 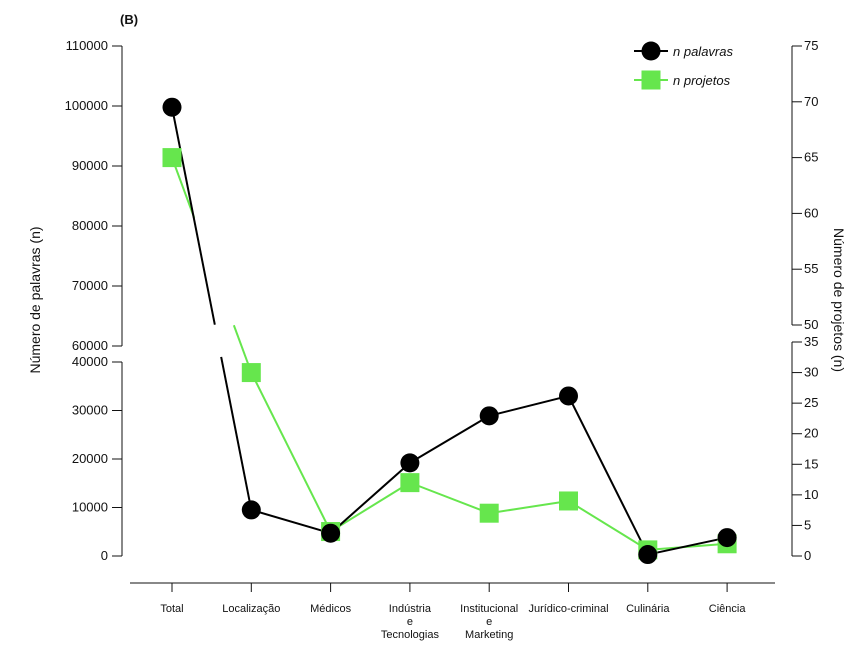 What do you see at coordinates (811, 324) in the screenshot?
I see `y-axis-right-tick-label: 50` at bounding box center [811, 324].